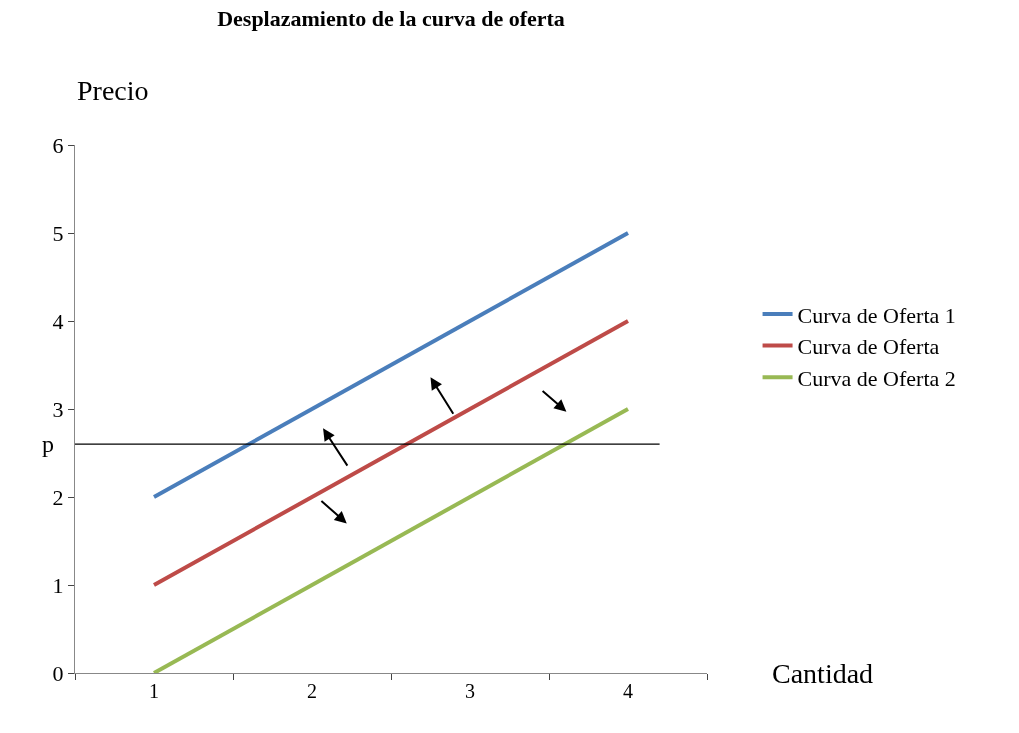  I want to click on x-tick-label: 2, so click(312, 691).